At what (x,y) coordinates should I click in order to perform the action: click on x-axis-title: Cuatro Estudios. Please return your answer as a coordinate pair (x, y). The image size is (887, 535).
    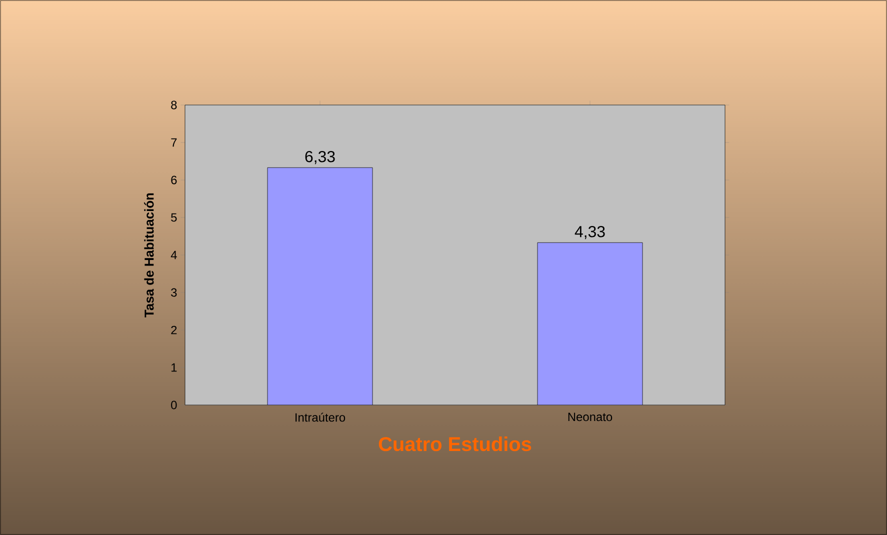
    Looking at the image, I should click on (455, 444).